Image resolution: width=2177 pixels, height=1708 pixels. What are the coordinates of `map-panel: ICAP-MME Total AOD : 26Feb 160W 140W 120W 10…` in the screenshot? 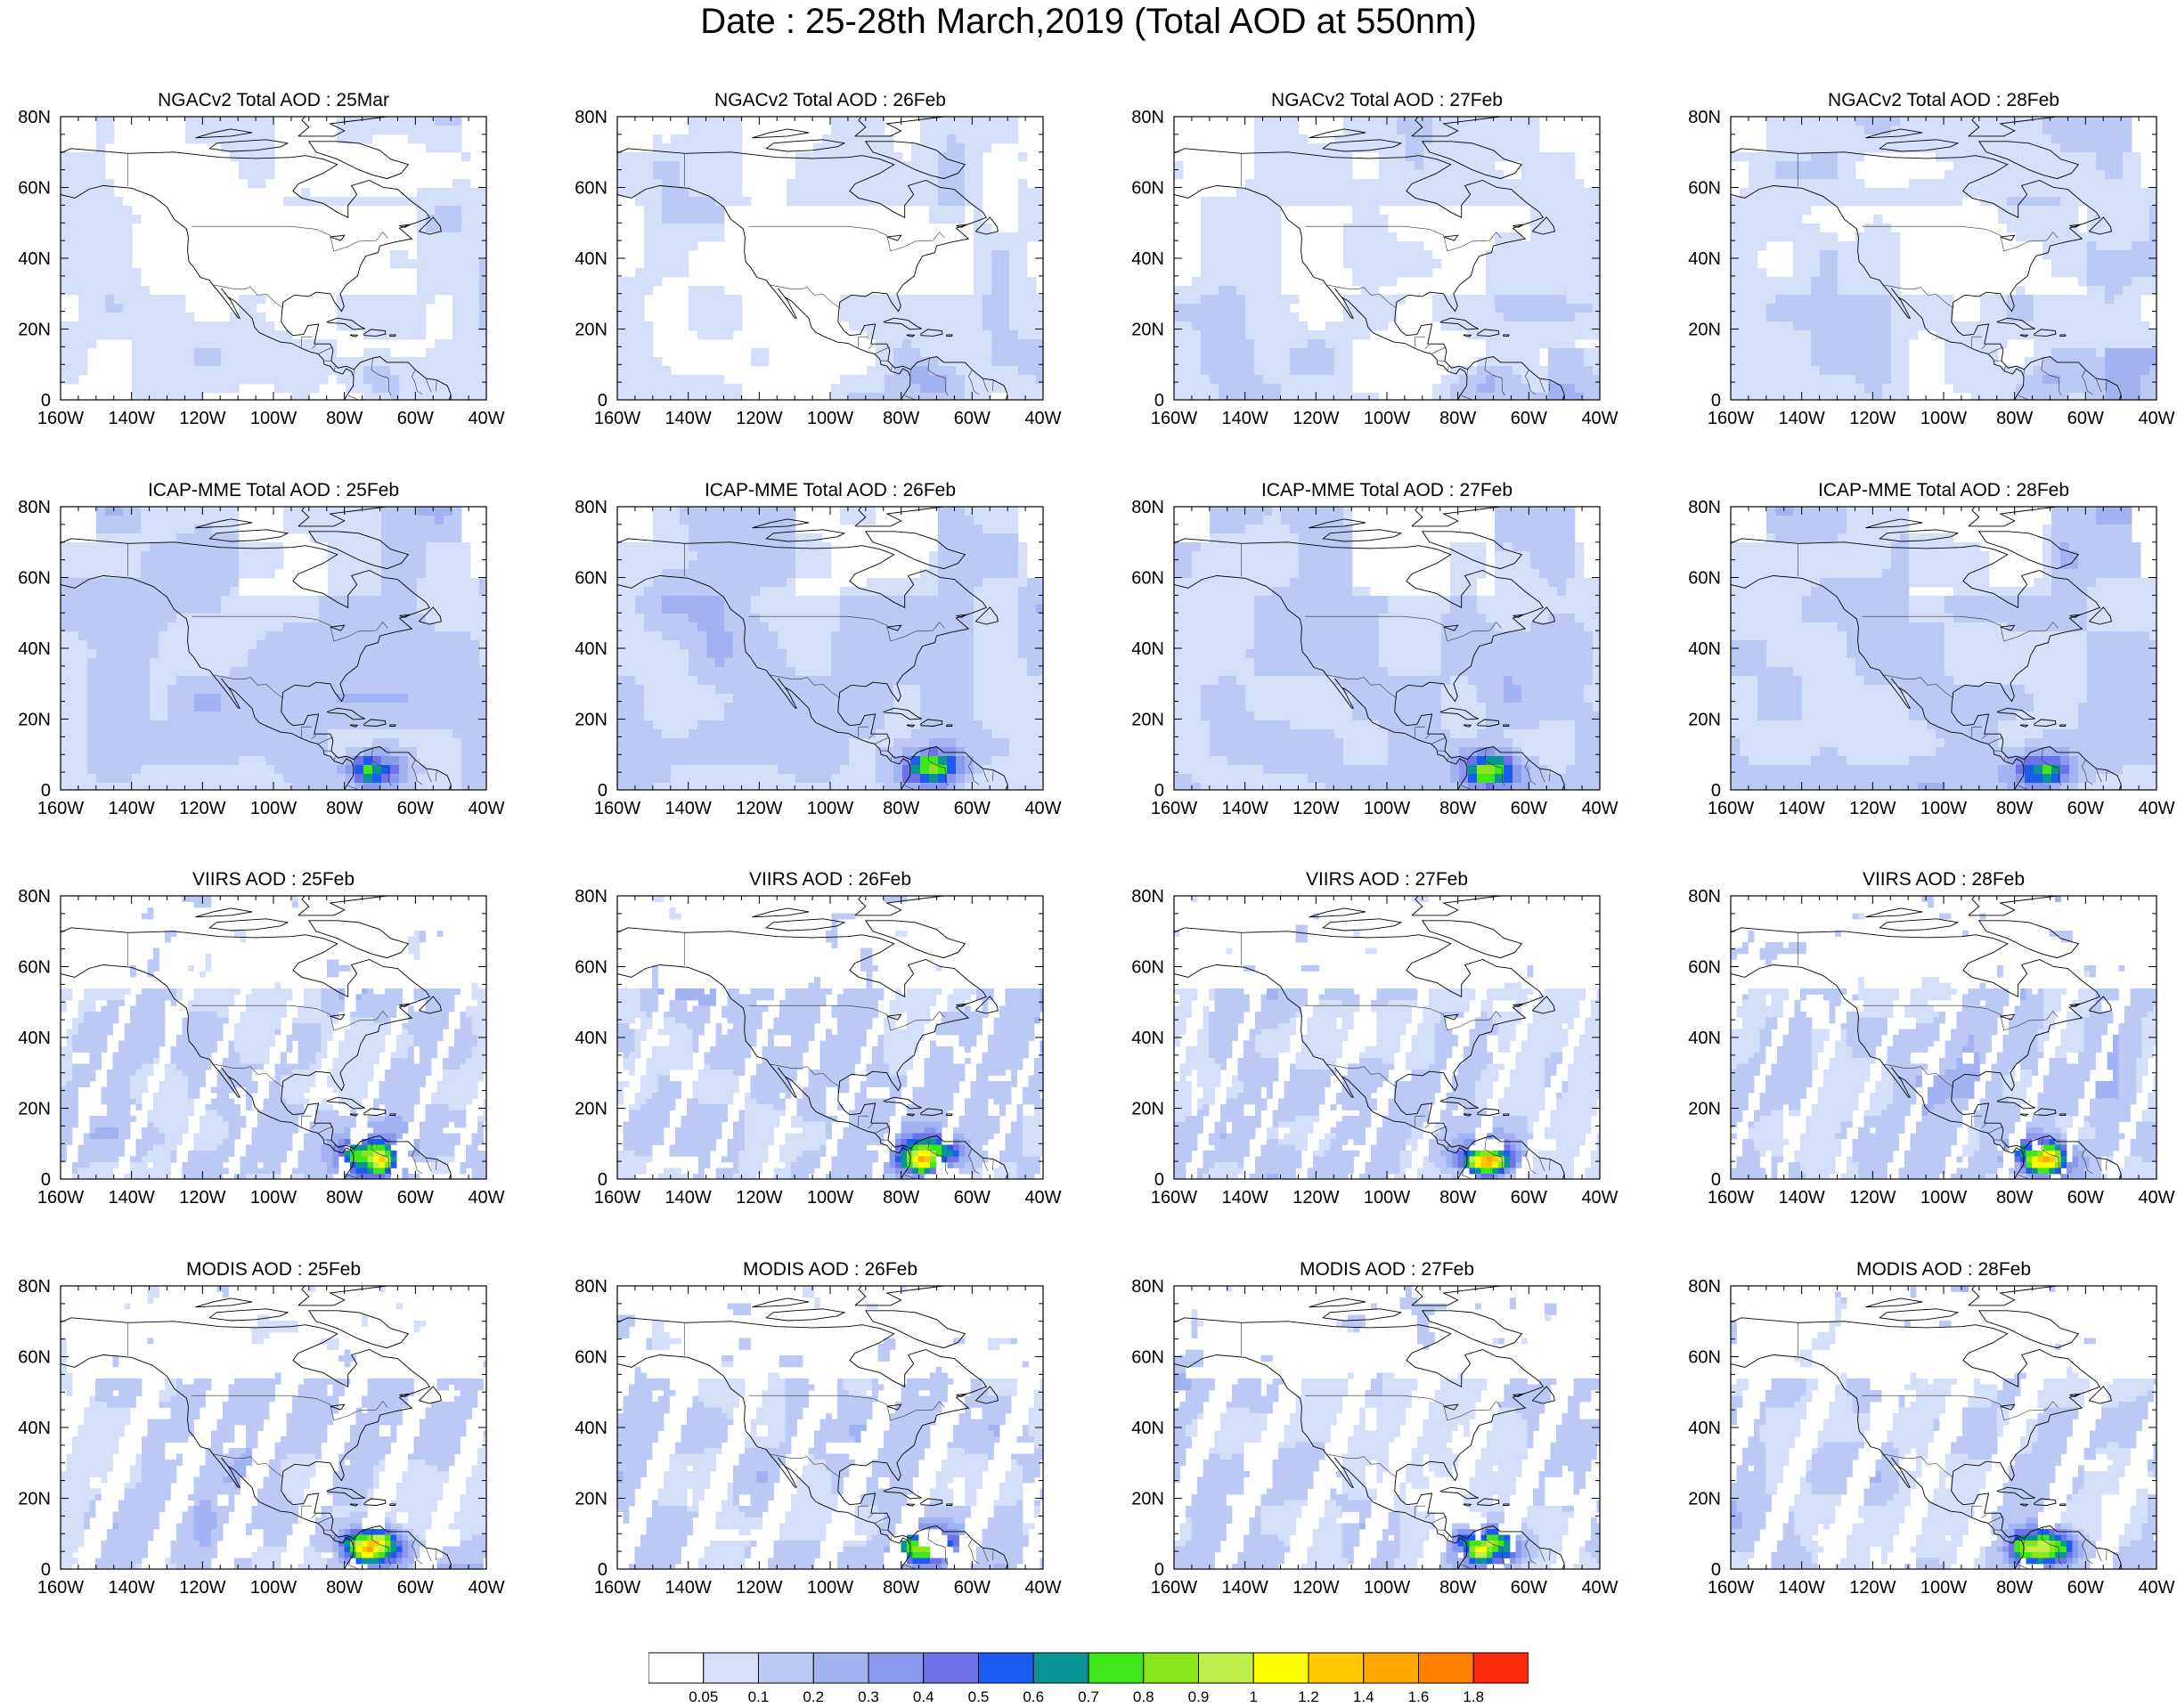 It's located at (818, 649).